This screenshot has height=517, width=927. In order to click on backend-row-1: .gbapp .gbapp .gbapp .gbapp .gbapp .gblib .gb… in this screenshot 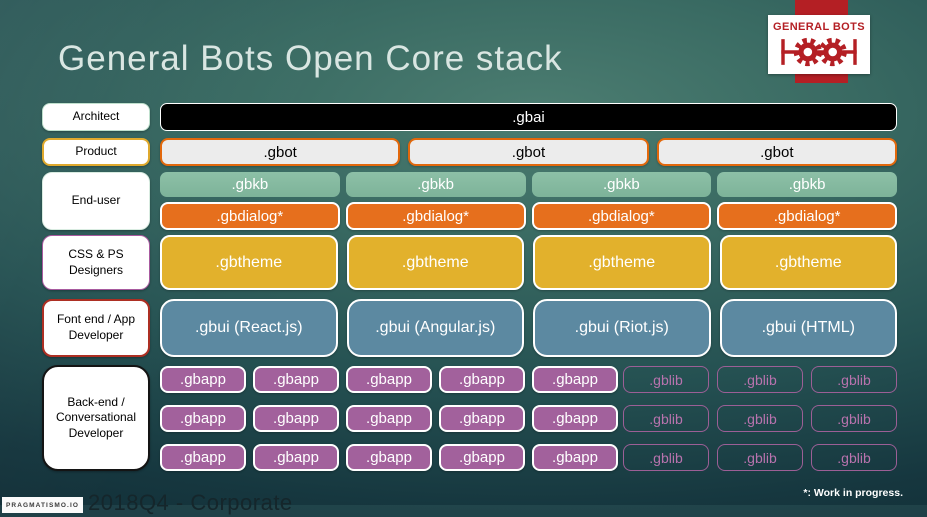, I will do `click(528, 379)`.